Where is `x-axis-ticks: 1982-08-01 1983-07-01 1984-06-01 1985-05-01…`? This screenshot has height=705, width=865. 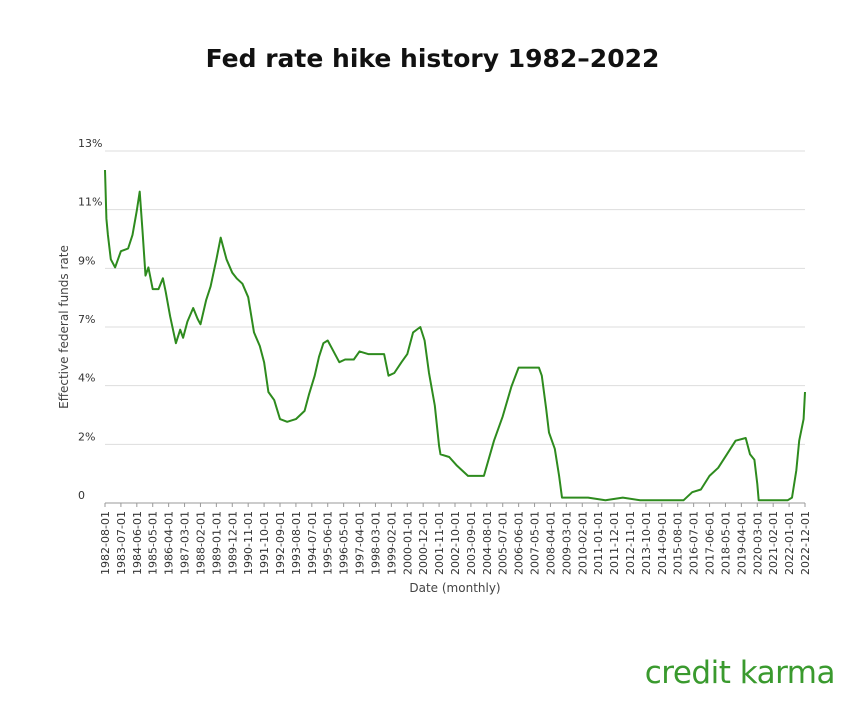 x-axis-ticks: 1982-08-01 1983-07-01 1984-06-01 1985-05-01… is located at coordinates (455, 539).